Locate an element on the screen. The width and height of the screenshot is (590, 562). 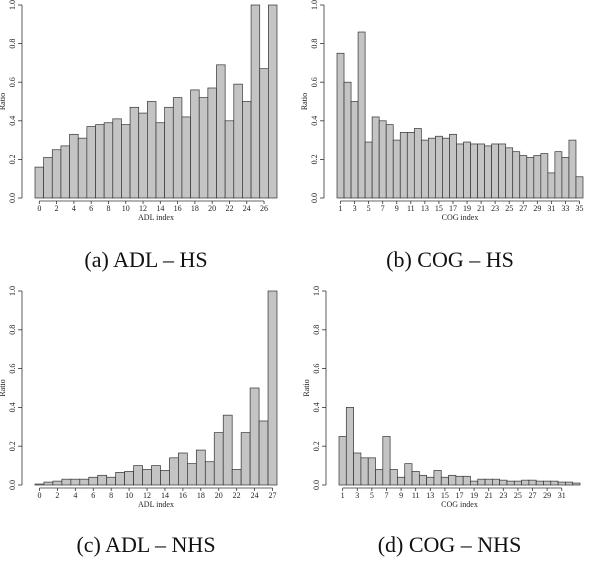
x-tick-label: 2 is located at coordinates (57, 495).